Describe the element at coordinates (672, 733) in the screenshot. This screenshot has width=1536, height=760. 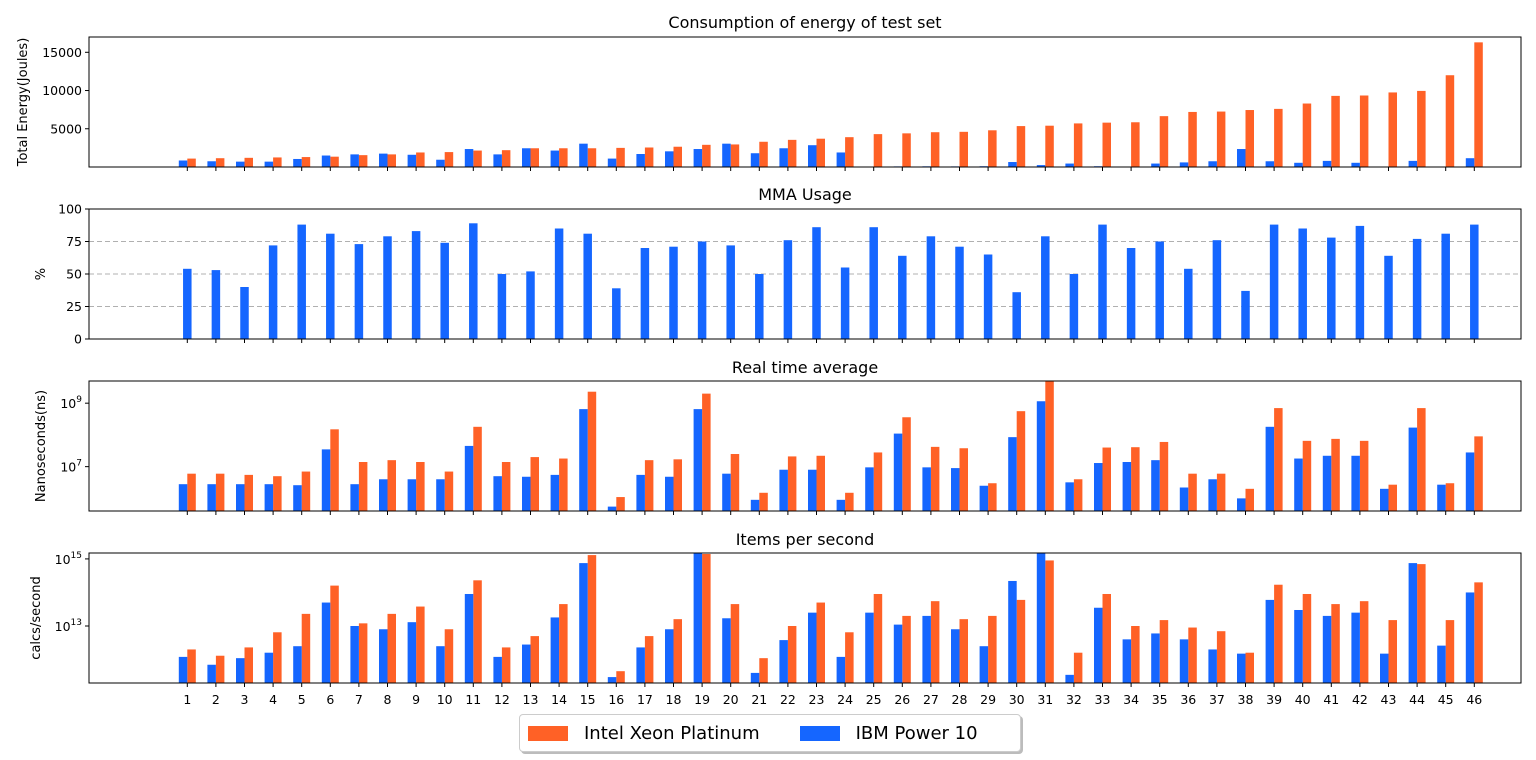
I see `legend-label-intel: Intel Xeon Platinum` at that location.